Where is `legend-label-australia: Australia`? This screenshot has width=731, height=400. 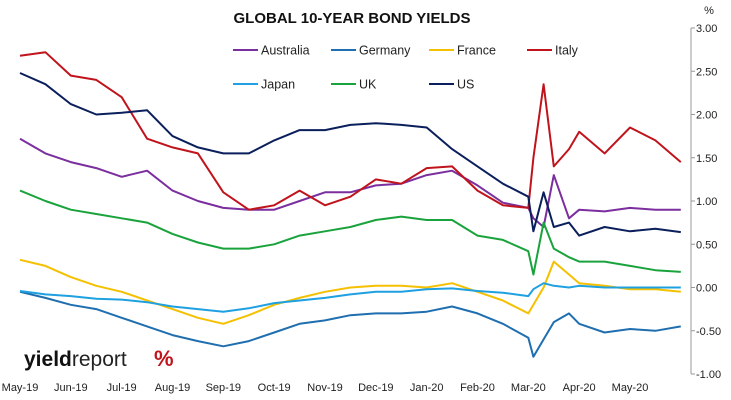 legend-label-australia: Australia is located at coordinates (285, 51).